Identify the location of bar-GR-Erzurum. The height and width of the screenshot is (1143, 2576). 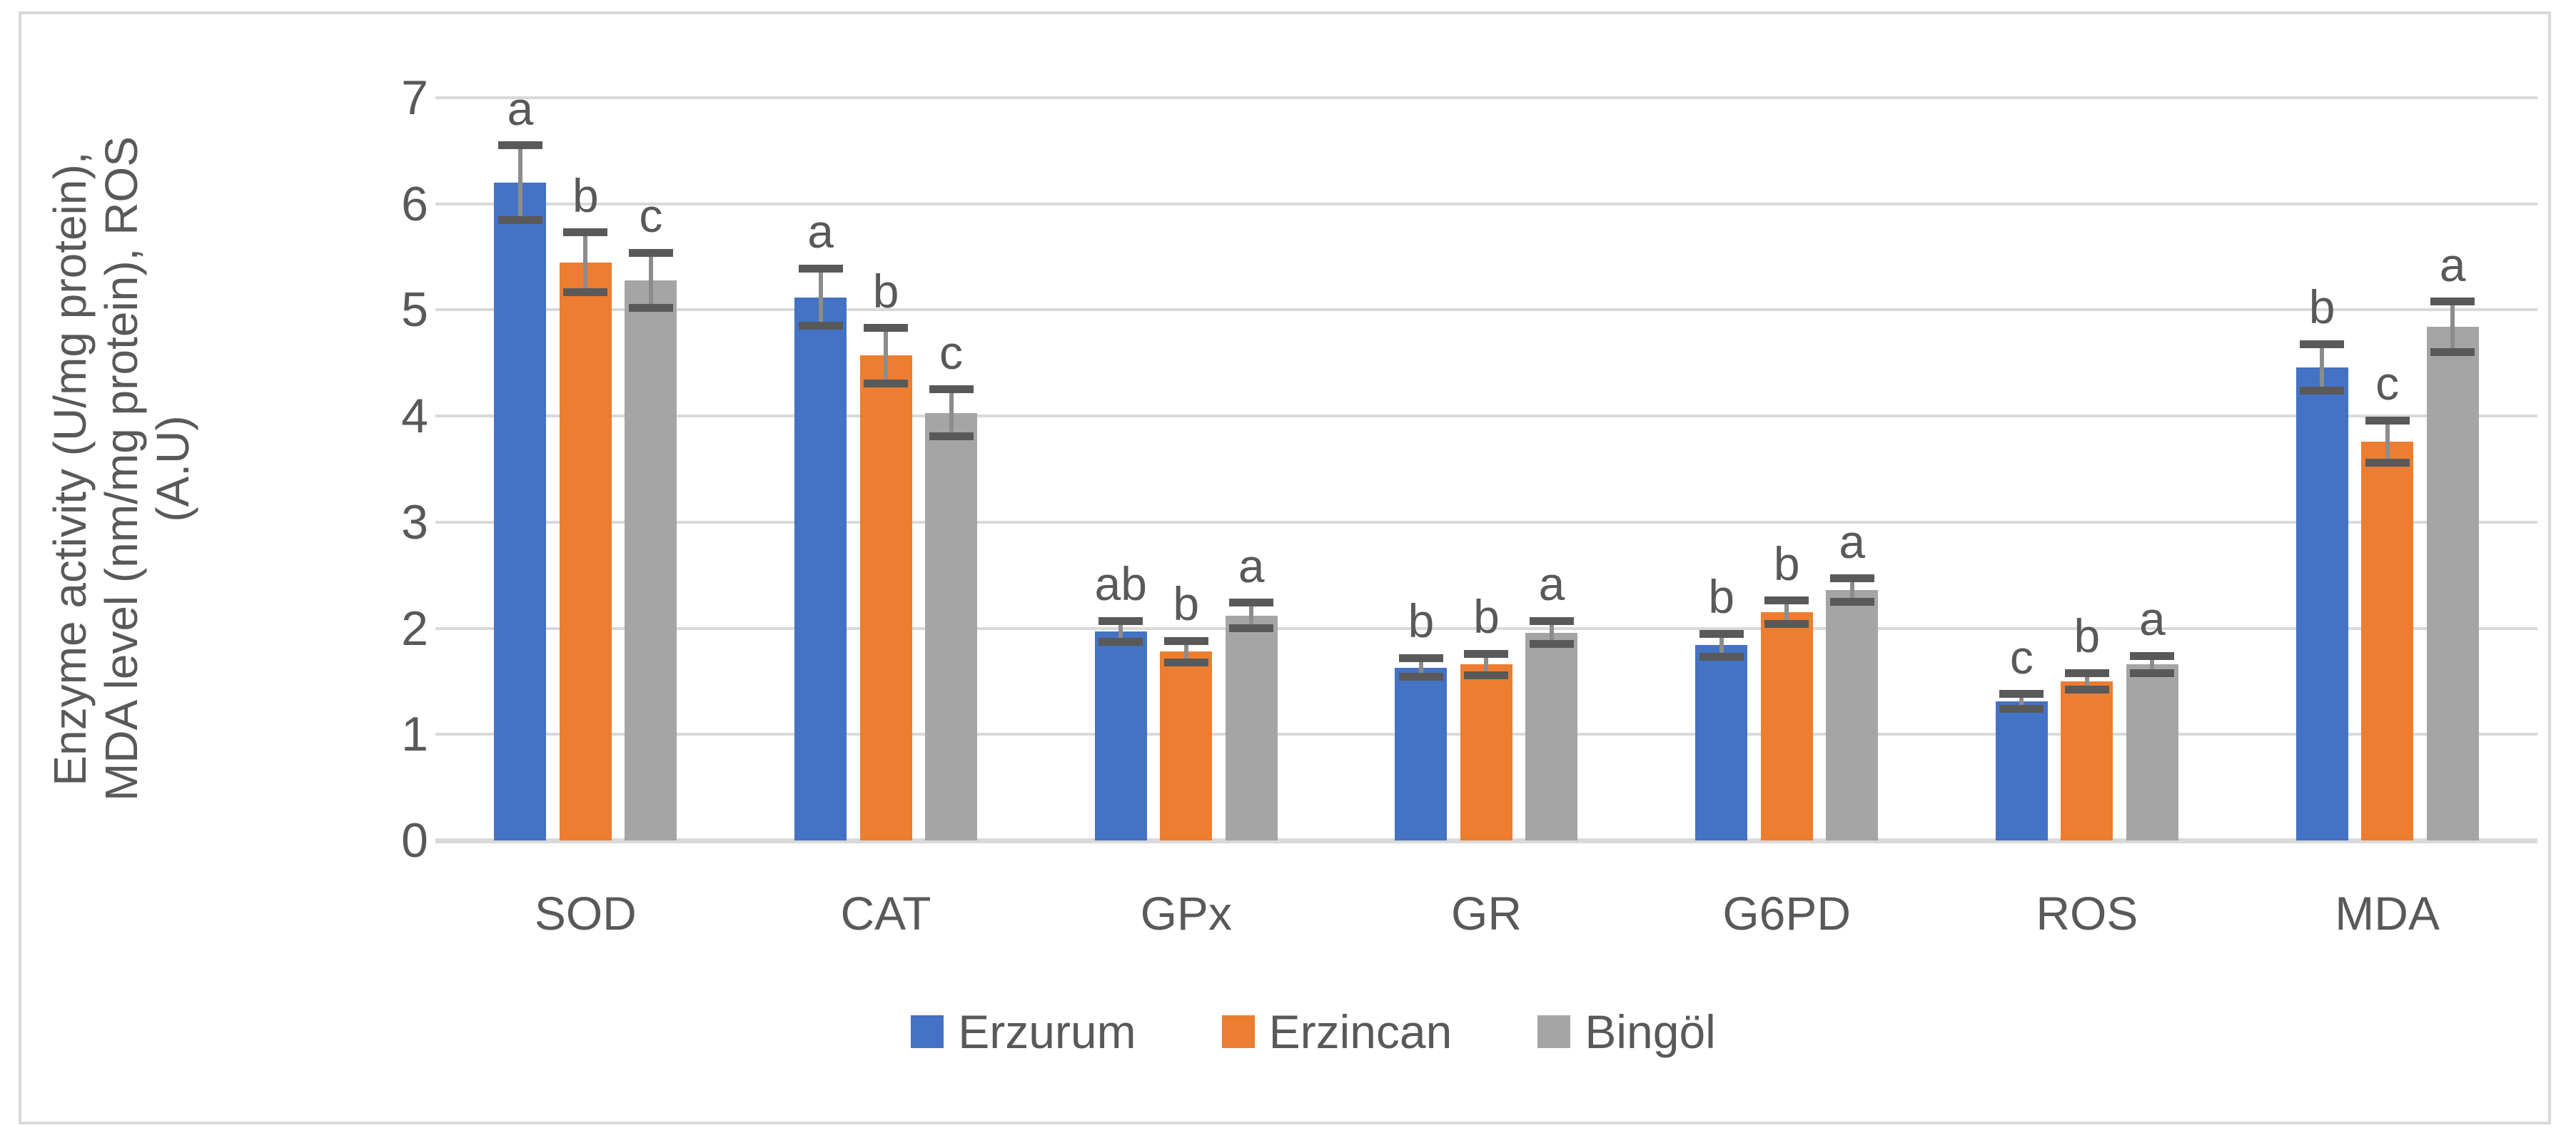
(1421, 753).